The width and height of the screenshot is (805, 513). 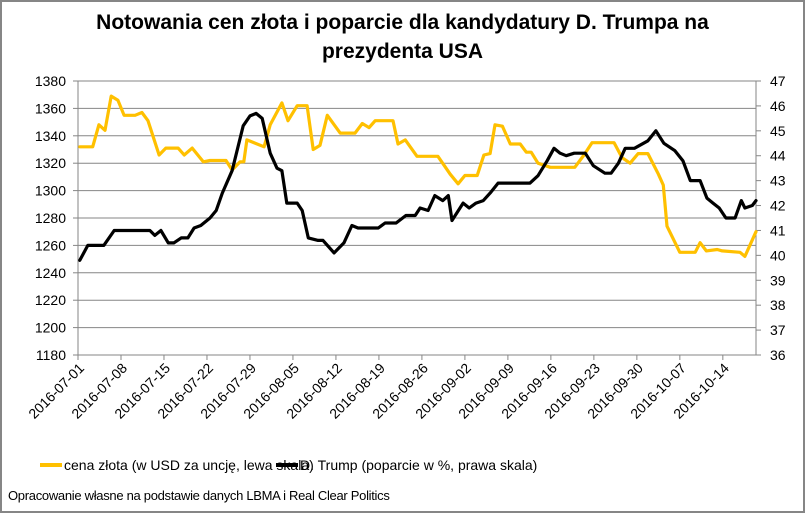 I want to click on left-axis-tick-label: 1200, so click(x=50, y=328).